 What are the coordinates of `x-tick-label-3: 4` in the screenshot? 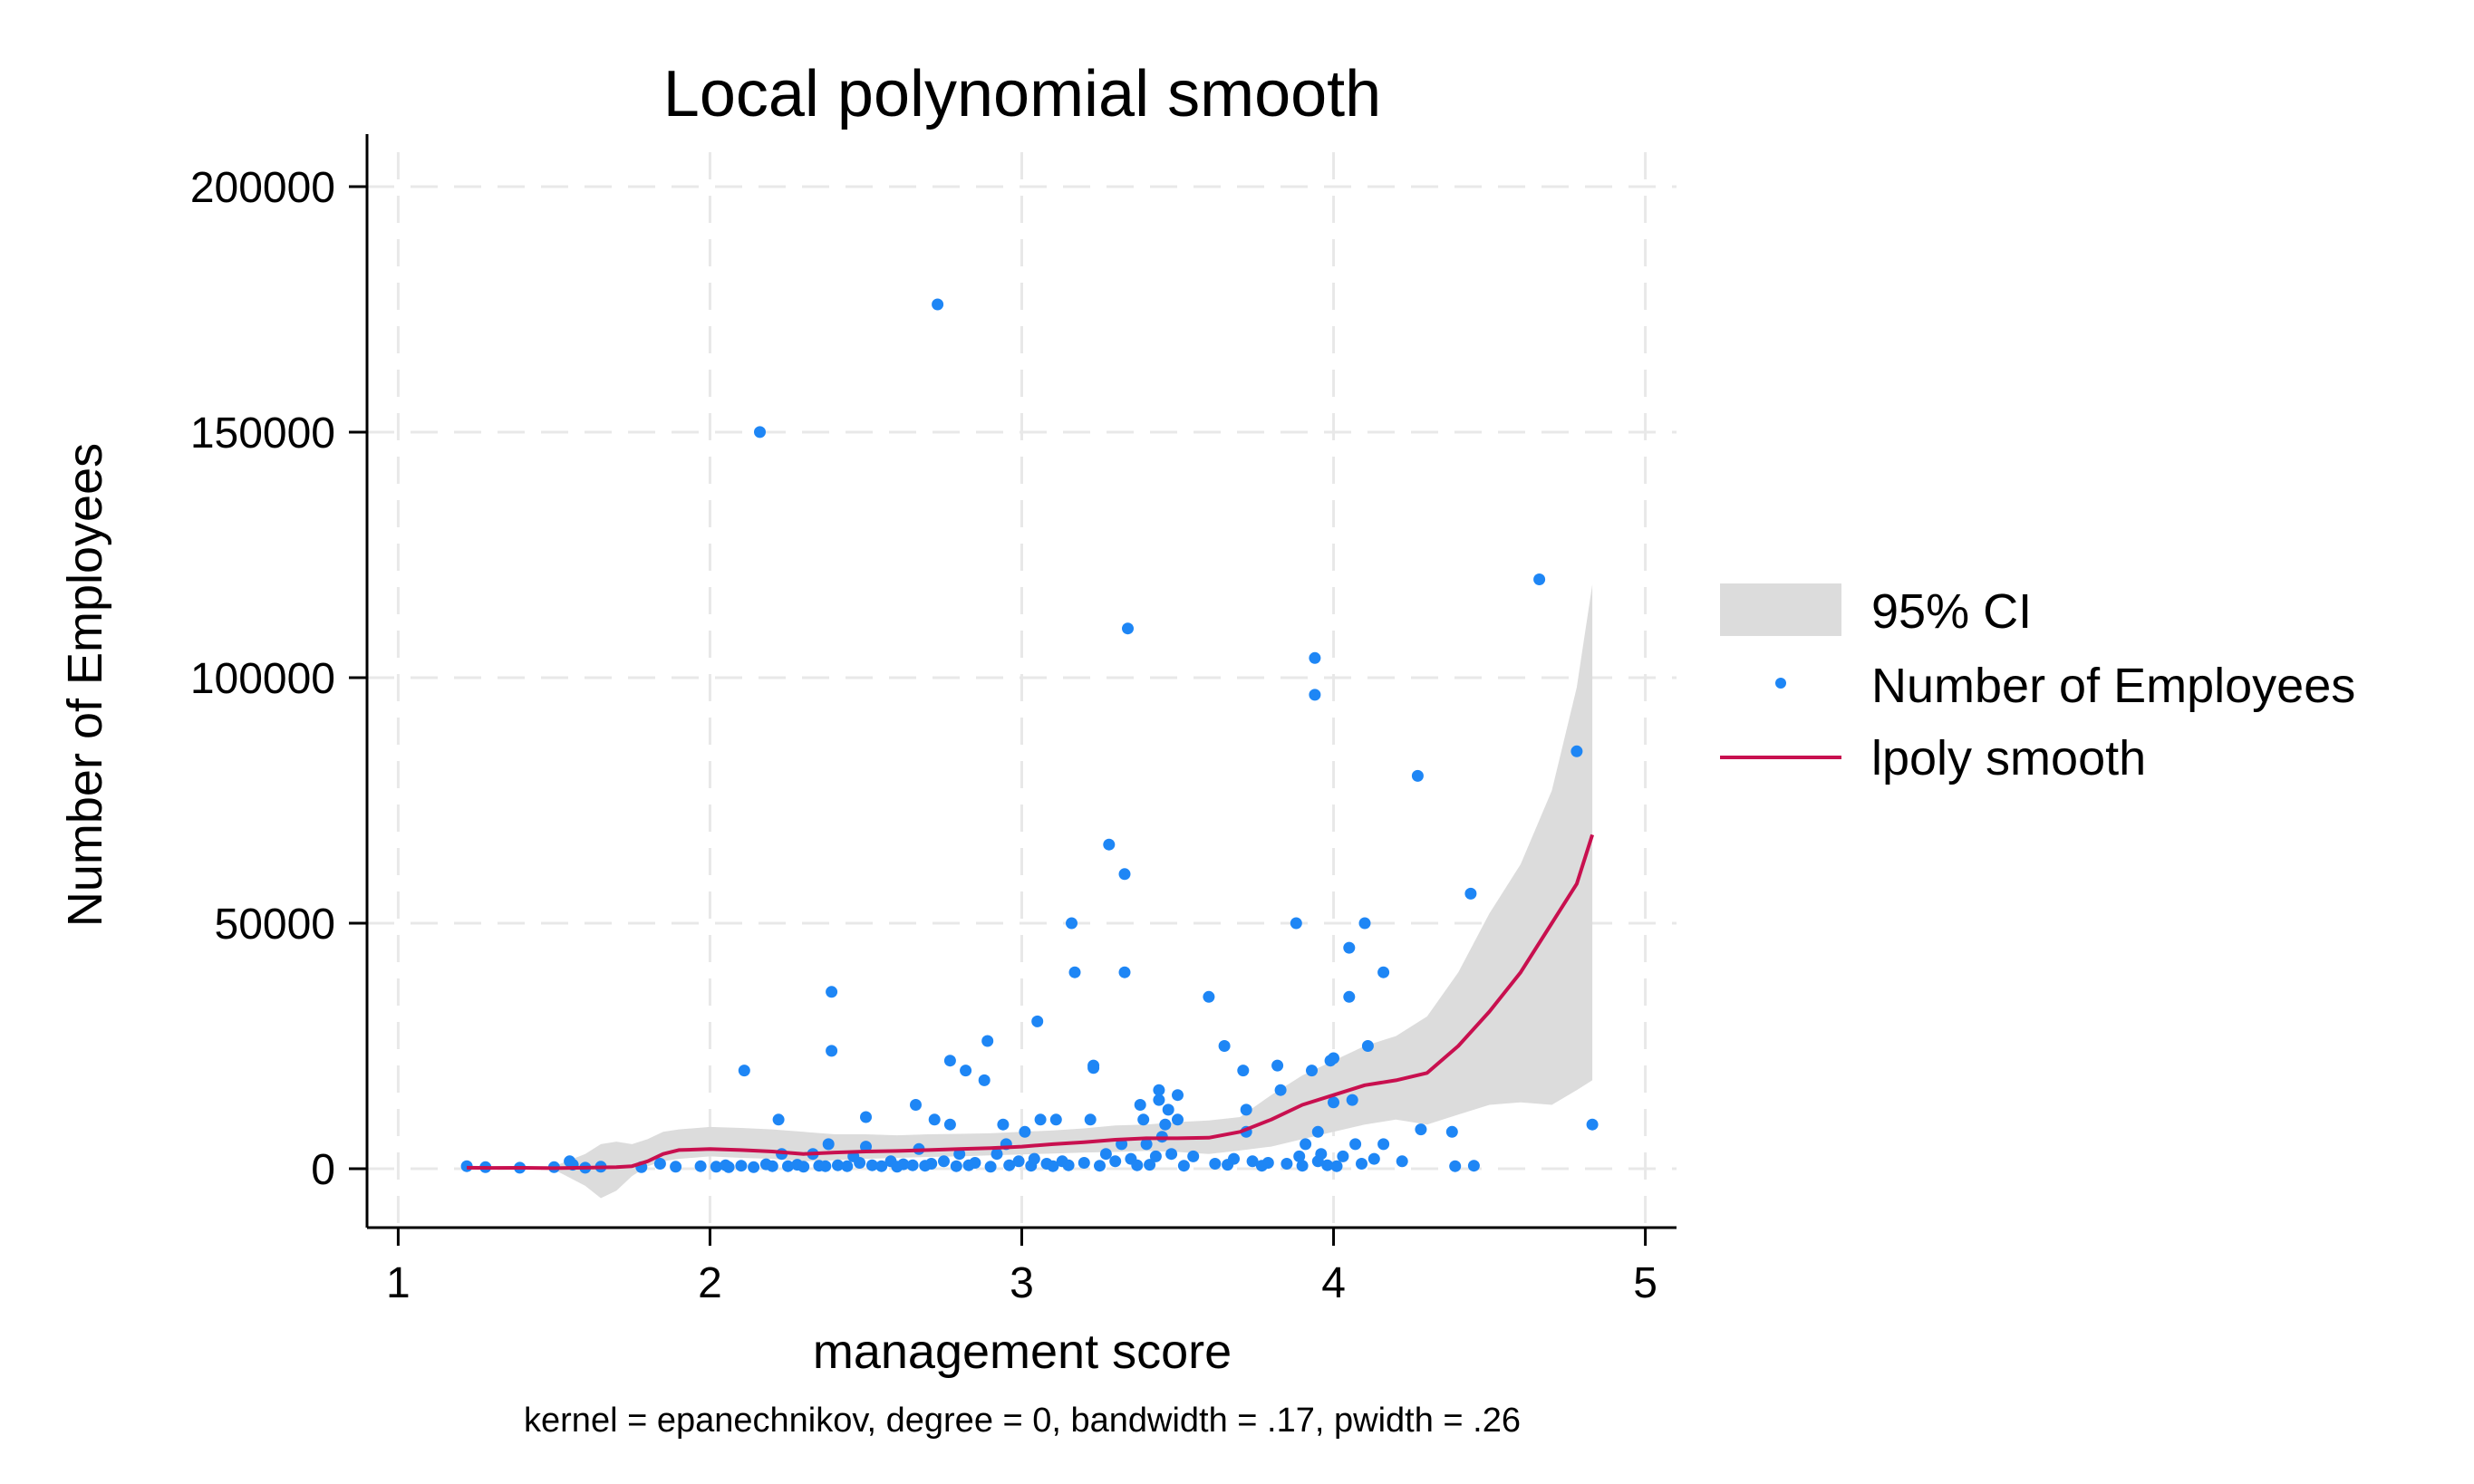 It's located at (1333, 1283).